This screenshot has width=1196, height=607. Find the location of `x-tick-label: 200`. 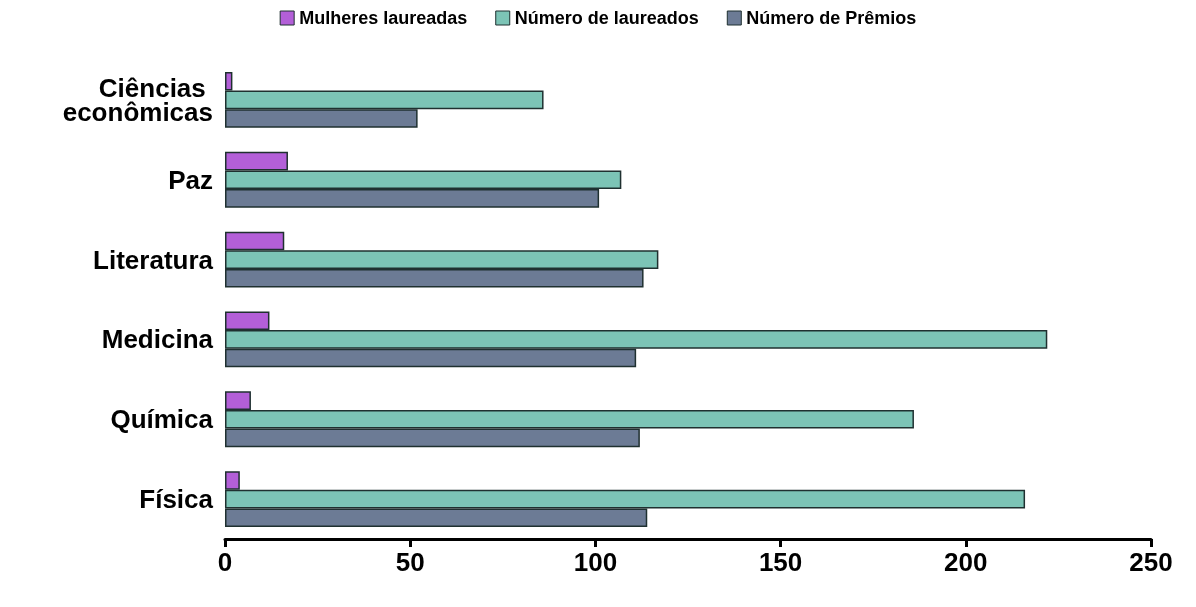

x-tick-label: 200 is located at coordinates (966, 562).